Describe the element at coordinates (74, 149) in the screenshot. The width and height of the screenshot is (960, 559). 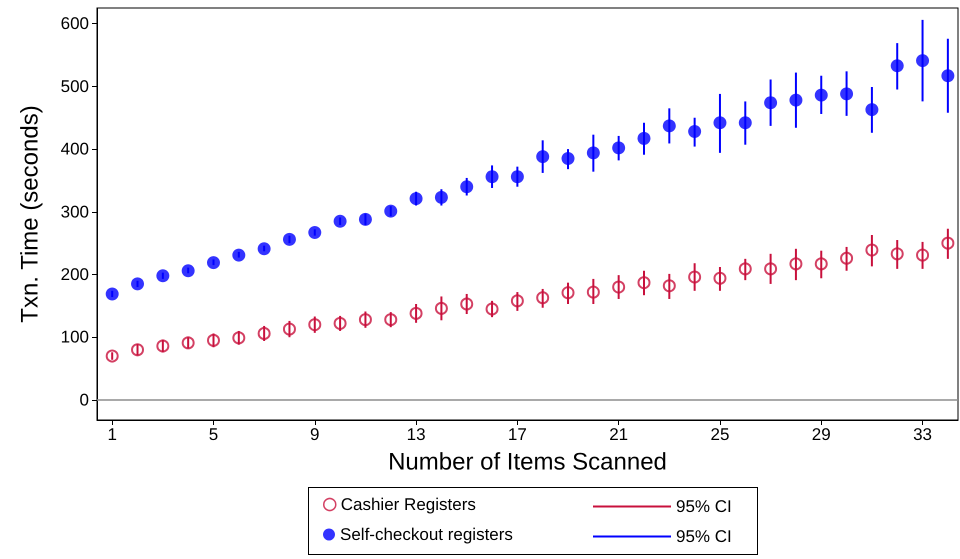
I see `y-tick-label: 400` at that location.